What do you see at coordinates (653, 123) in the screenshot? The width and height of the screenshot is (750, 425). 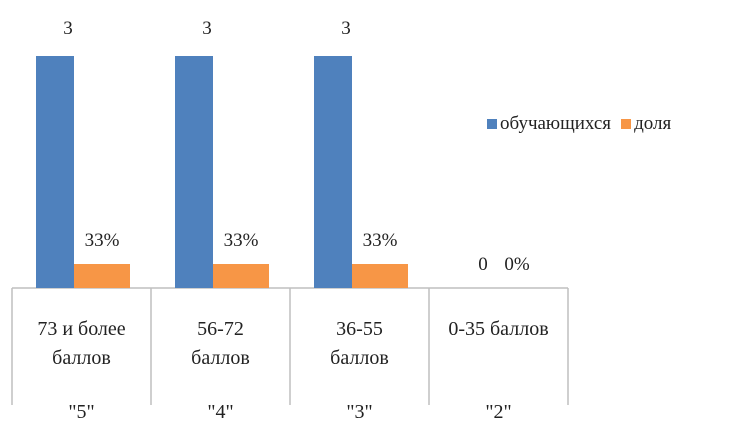 I see `legend-label-share: доля` at bounding box center [653, 123].